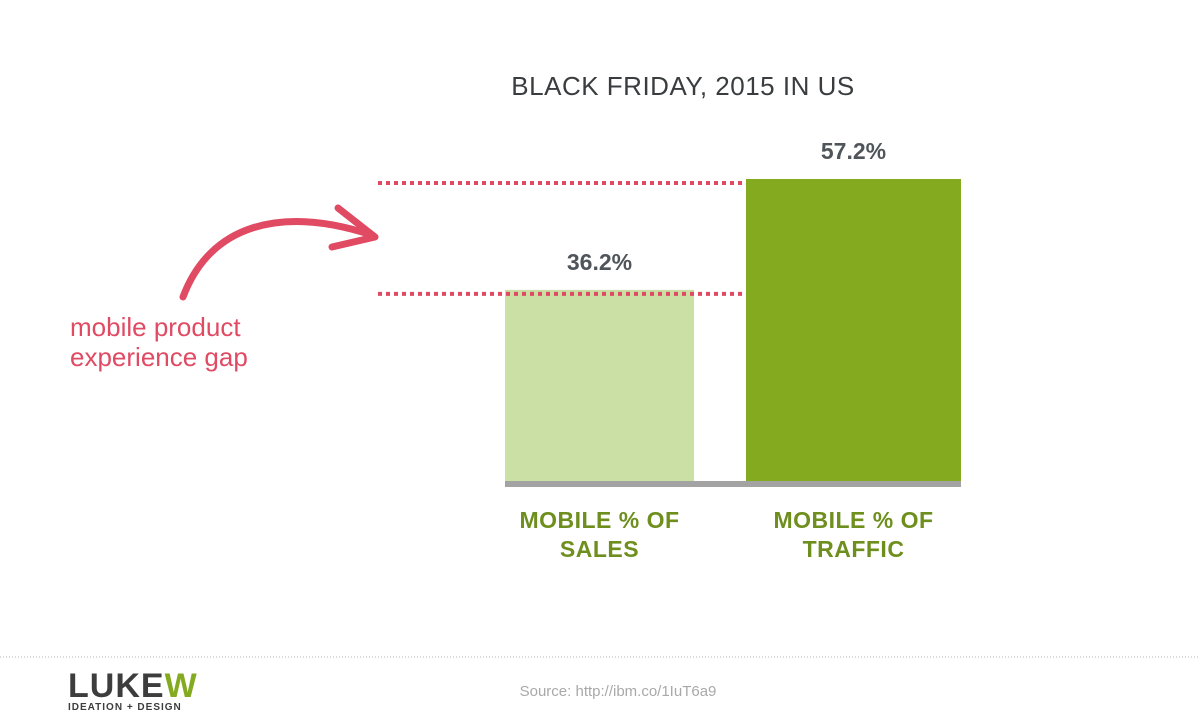  Describe the element at coordinates (155, 327) in the screenshot. I see `annotation-line-1: mobile product` at that location.